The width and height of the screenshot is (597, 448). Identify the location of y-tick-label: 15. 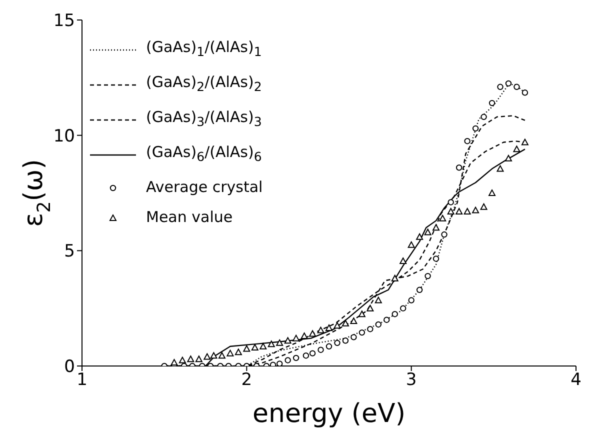
(64, 21).